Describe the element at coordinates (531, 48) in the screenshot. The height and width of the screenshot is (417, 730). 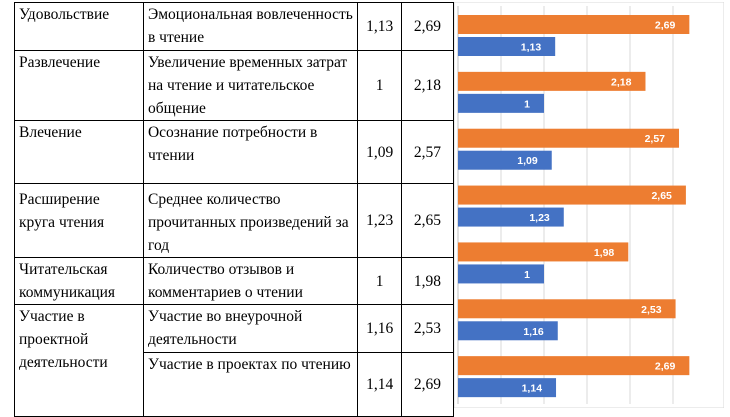
I see `bar-data-label: 1,13` at that location.